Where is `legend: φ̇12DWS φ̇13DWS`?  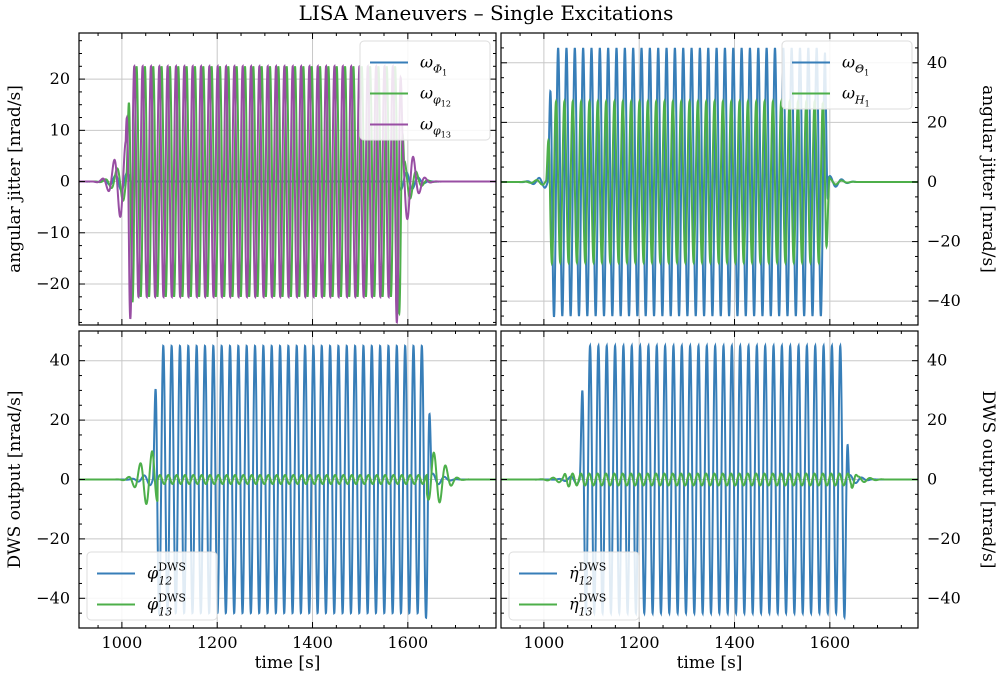 legend: φ̇12DWS φ̇13DWS is located at coordinates (152, 586).